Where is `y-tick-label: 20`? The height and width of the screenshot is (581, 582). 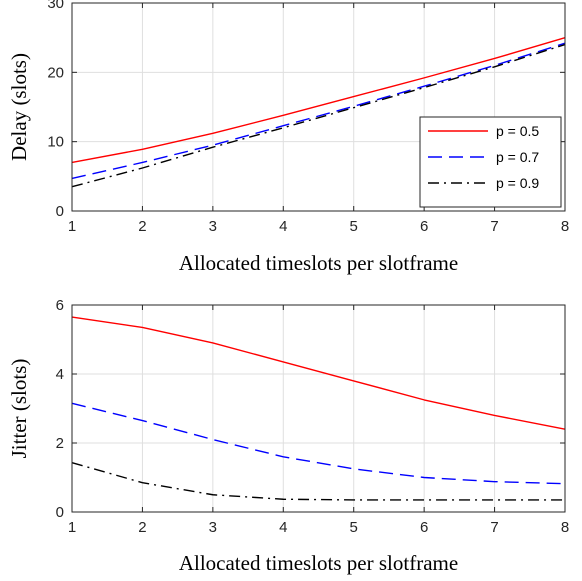
y-tick-label: 20 is located at coordinates (55, 72).